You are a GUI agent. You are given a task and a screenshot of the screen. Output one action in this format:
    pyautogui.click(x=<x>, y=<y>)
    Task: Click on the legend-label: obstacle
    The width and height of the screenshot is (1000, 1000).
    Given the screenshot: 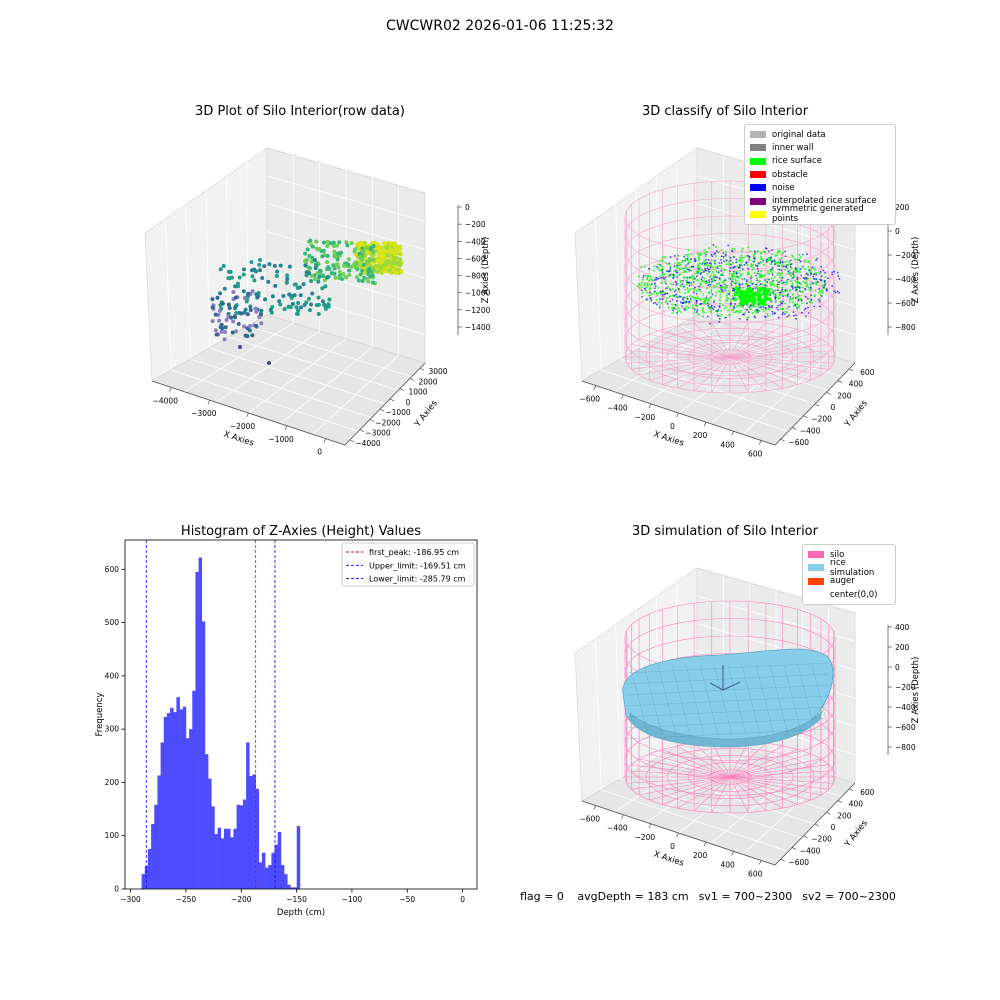 What is the action you would take?
    pyautogui.click(x=790, y=174)
    